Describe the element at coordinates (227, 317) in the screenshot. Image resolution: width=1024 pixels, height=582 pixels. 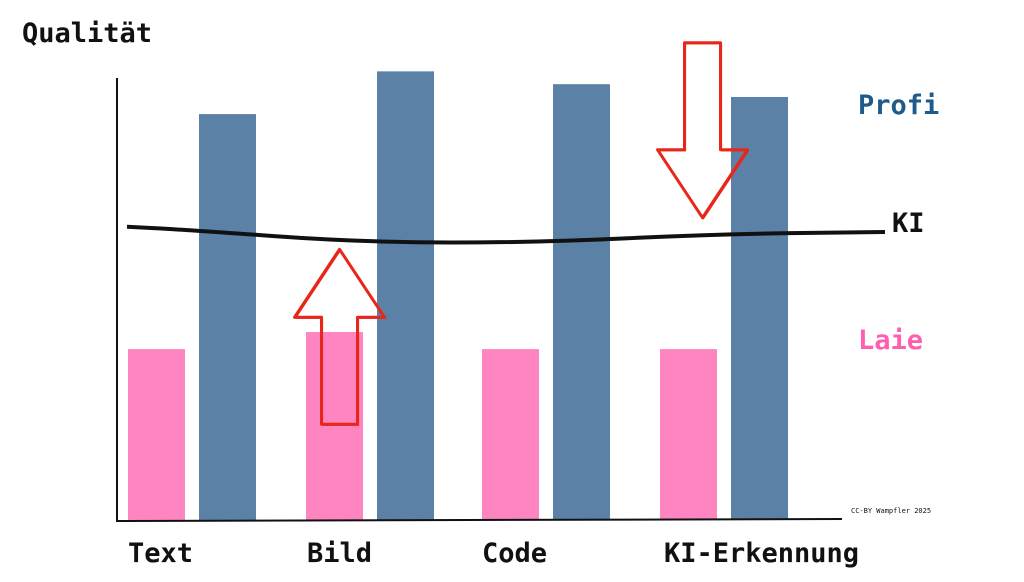
I see `bar-profi-text` at that location.